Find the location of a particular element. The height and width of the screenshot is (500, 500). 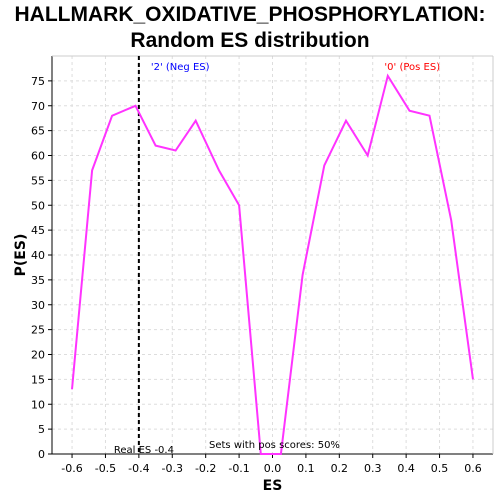

x-tick-label: 0.0 is located at coordinates (273, 468).